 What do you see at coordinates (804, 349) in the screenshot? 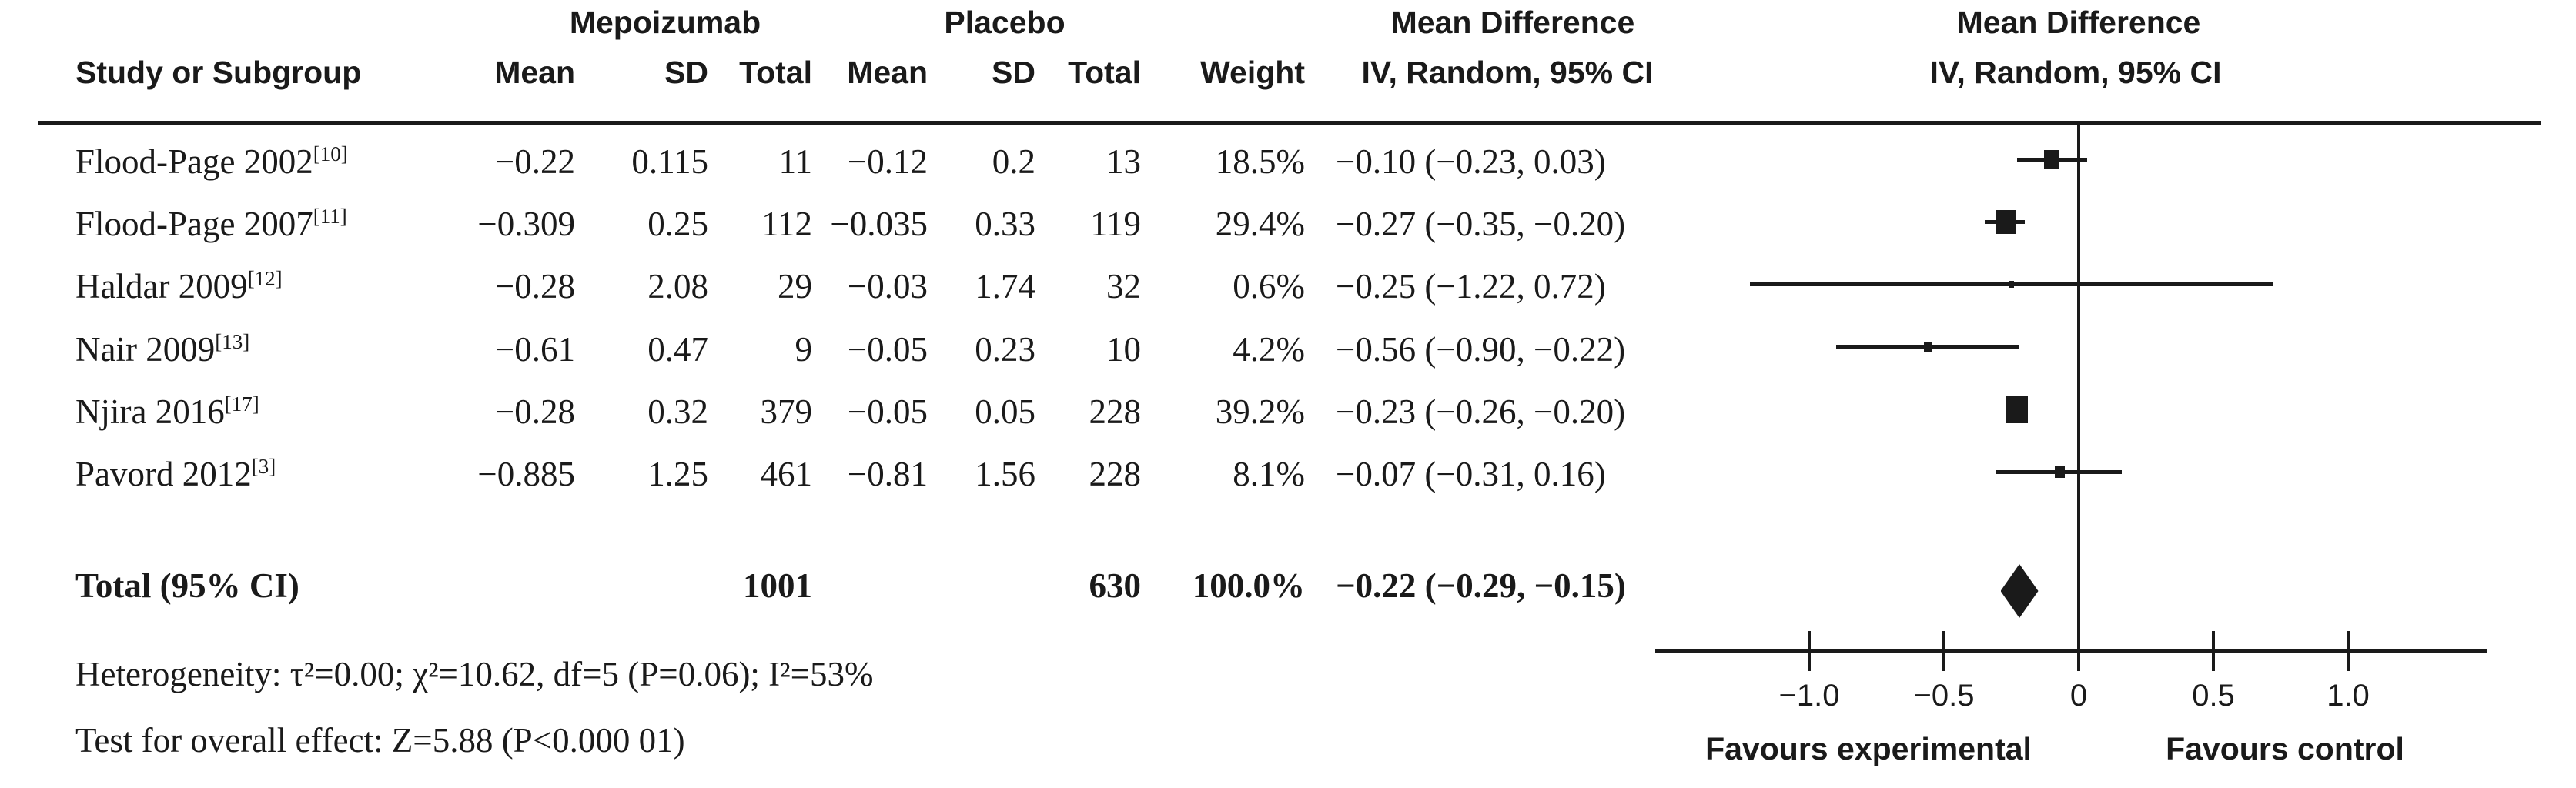
I see `total1-value: 9` at bounding box center [804, 349].